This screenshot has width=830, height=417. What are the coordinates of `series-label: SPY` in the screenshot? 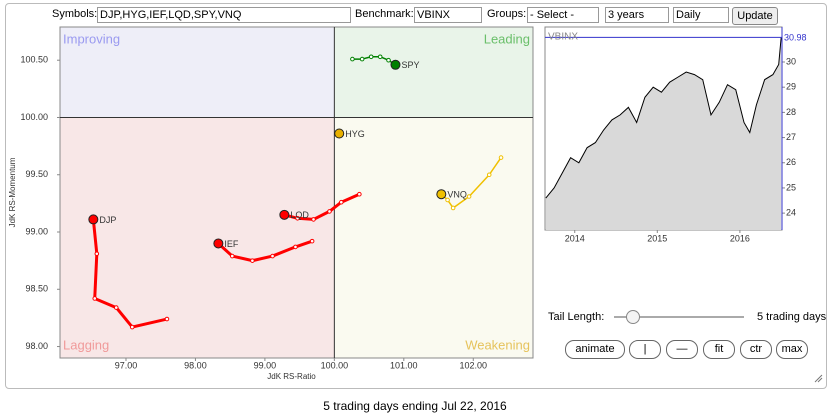 It's located at (410, 65).